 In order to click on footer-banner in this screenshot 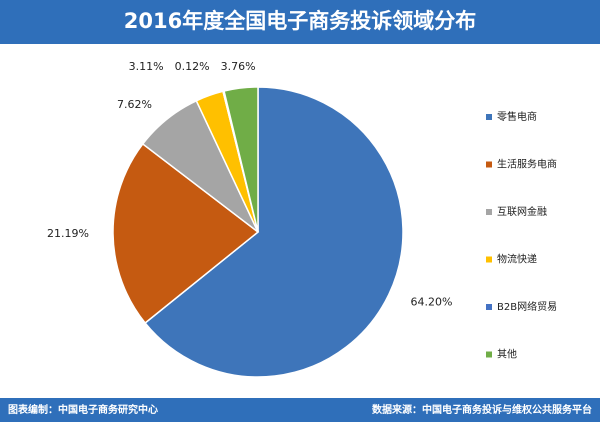, I will do `click(300, 410)`.